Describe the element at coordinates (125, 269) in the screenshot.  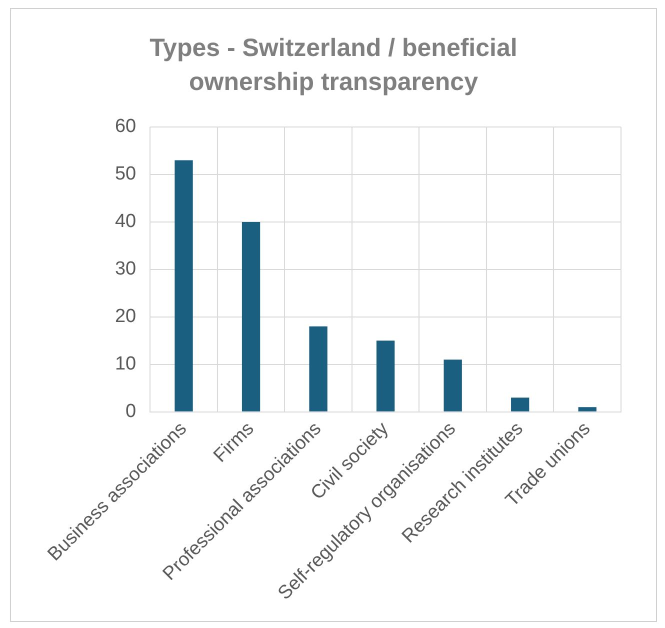
I see `y-tick-label: 30` at that location.